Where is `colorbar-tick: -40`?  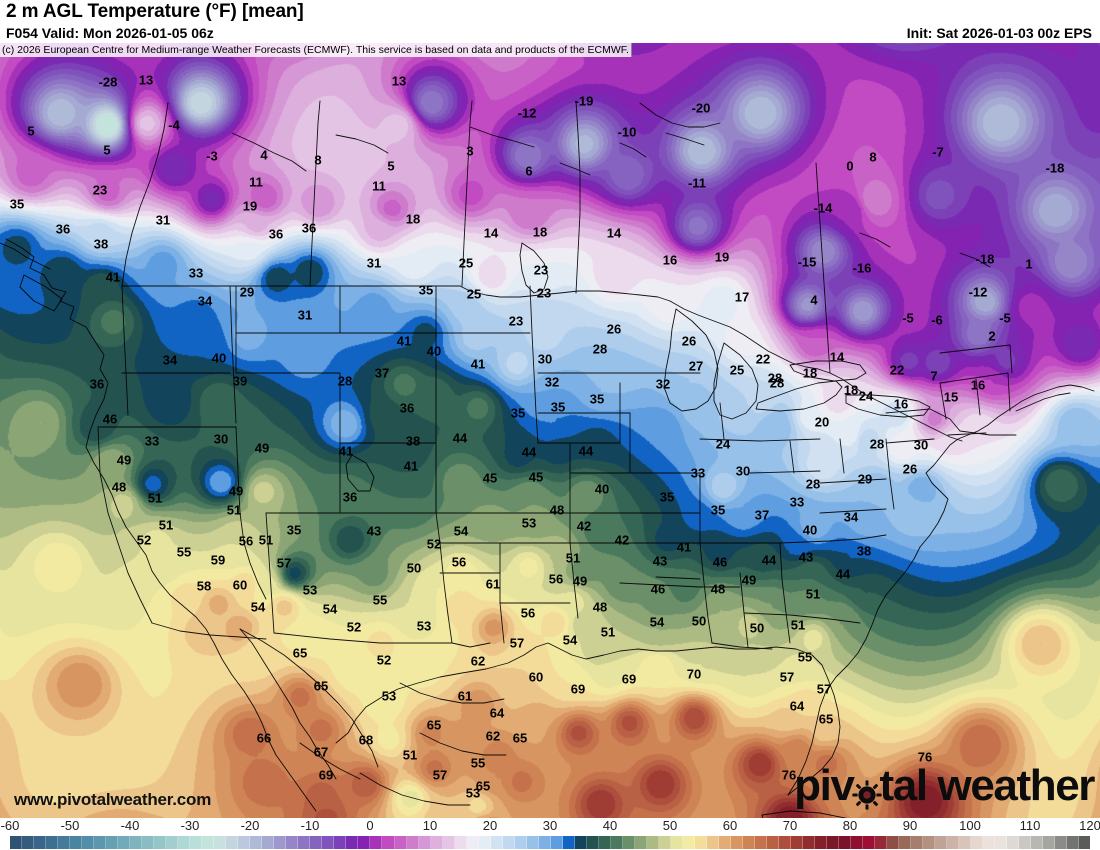 colorbar-tick: -40 is located at coordinates (130, 825).